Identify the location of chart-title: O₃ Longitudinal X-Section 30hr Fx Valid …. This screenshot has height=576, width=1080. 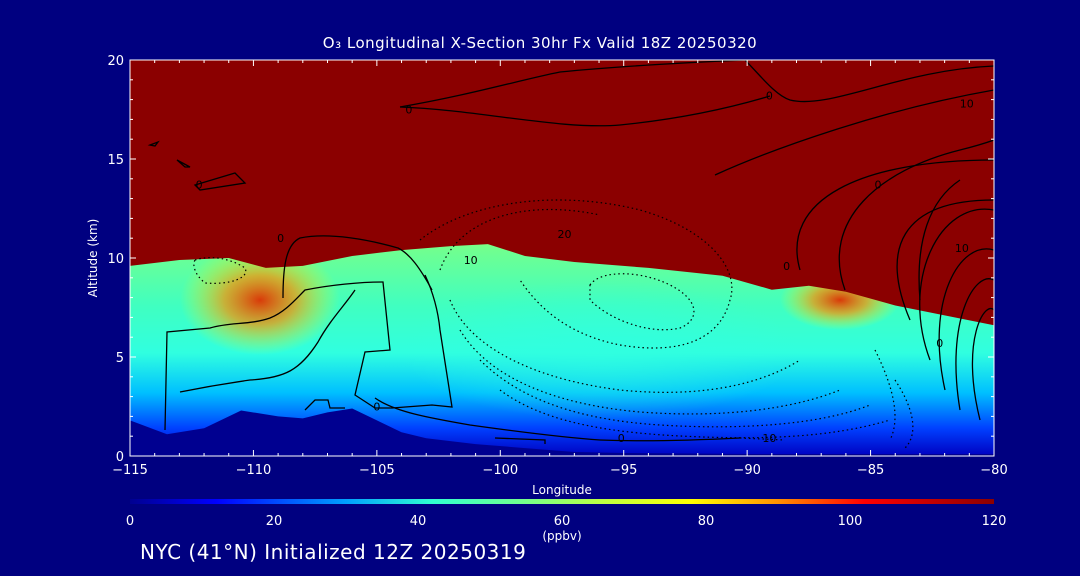
(540, 43).